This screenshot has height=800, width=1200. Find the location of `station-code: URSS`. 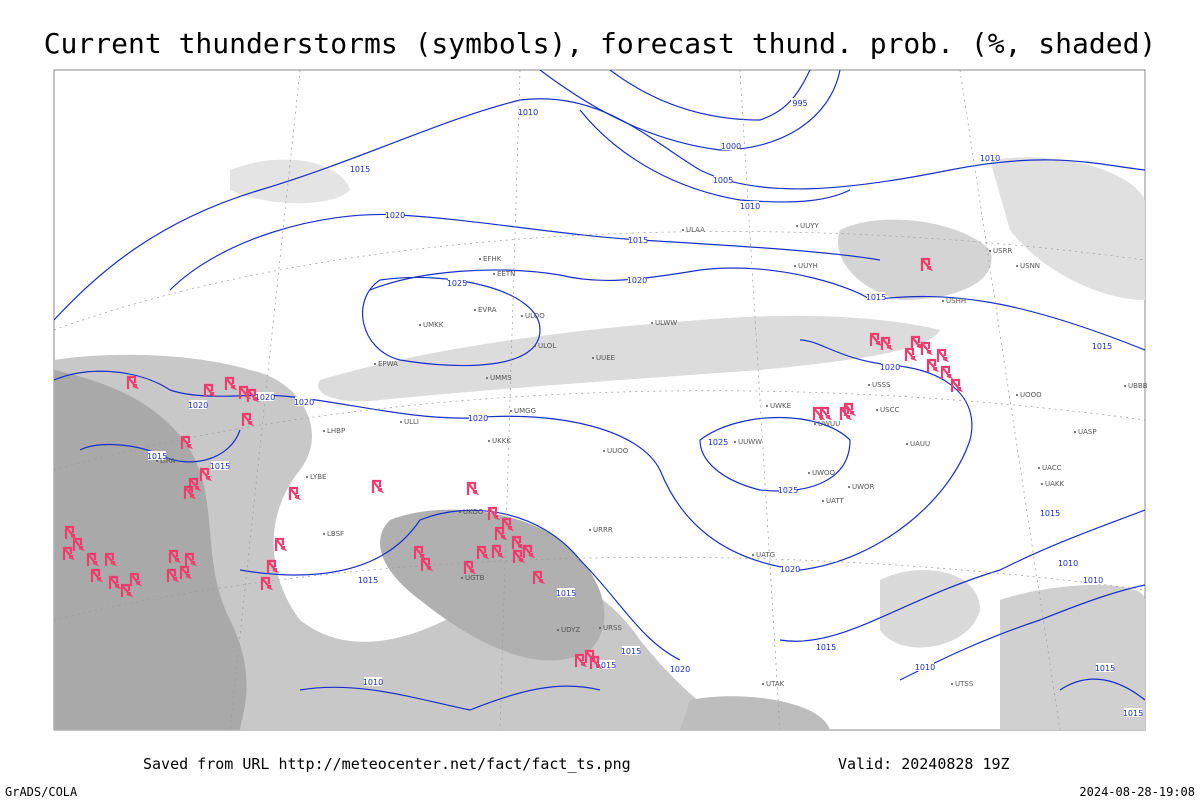

station-code: URSS is located at coordinates (612, 628).